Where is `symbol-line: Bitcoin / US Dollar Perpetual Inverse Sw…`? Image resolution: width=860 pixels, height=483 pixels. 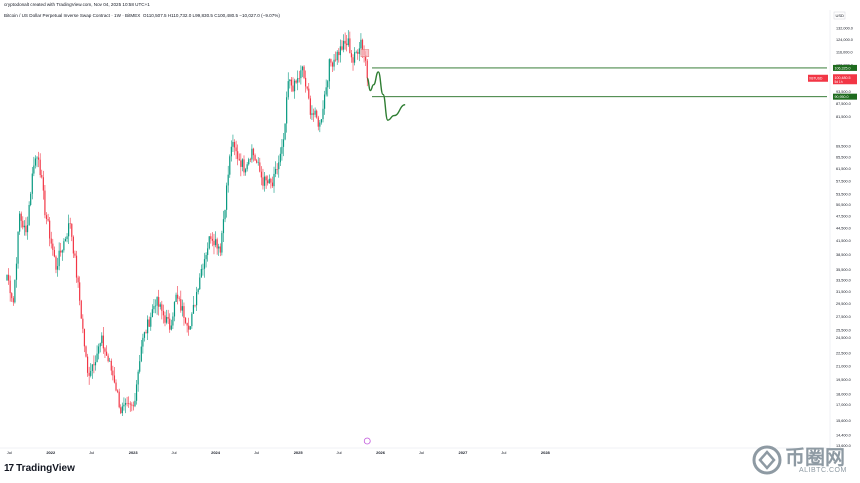
symbol-line: Bitcoin / US Dollar Perpetual Inverse Sw… is located at coordinates (142, 15).